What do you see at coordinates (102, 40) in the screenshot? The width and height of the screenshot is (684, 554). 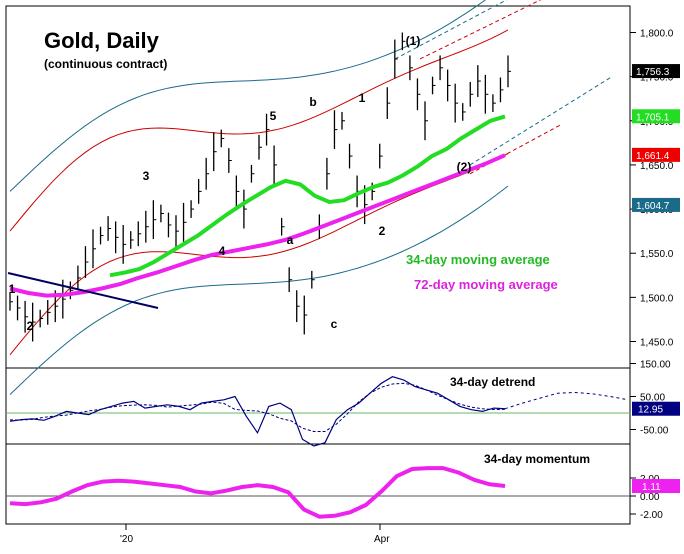 I see `chart-title: Gold, Daily` at bounding box center [102, 40].